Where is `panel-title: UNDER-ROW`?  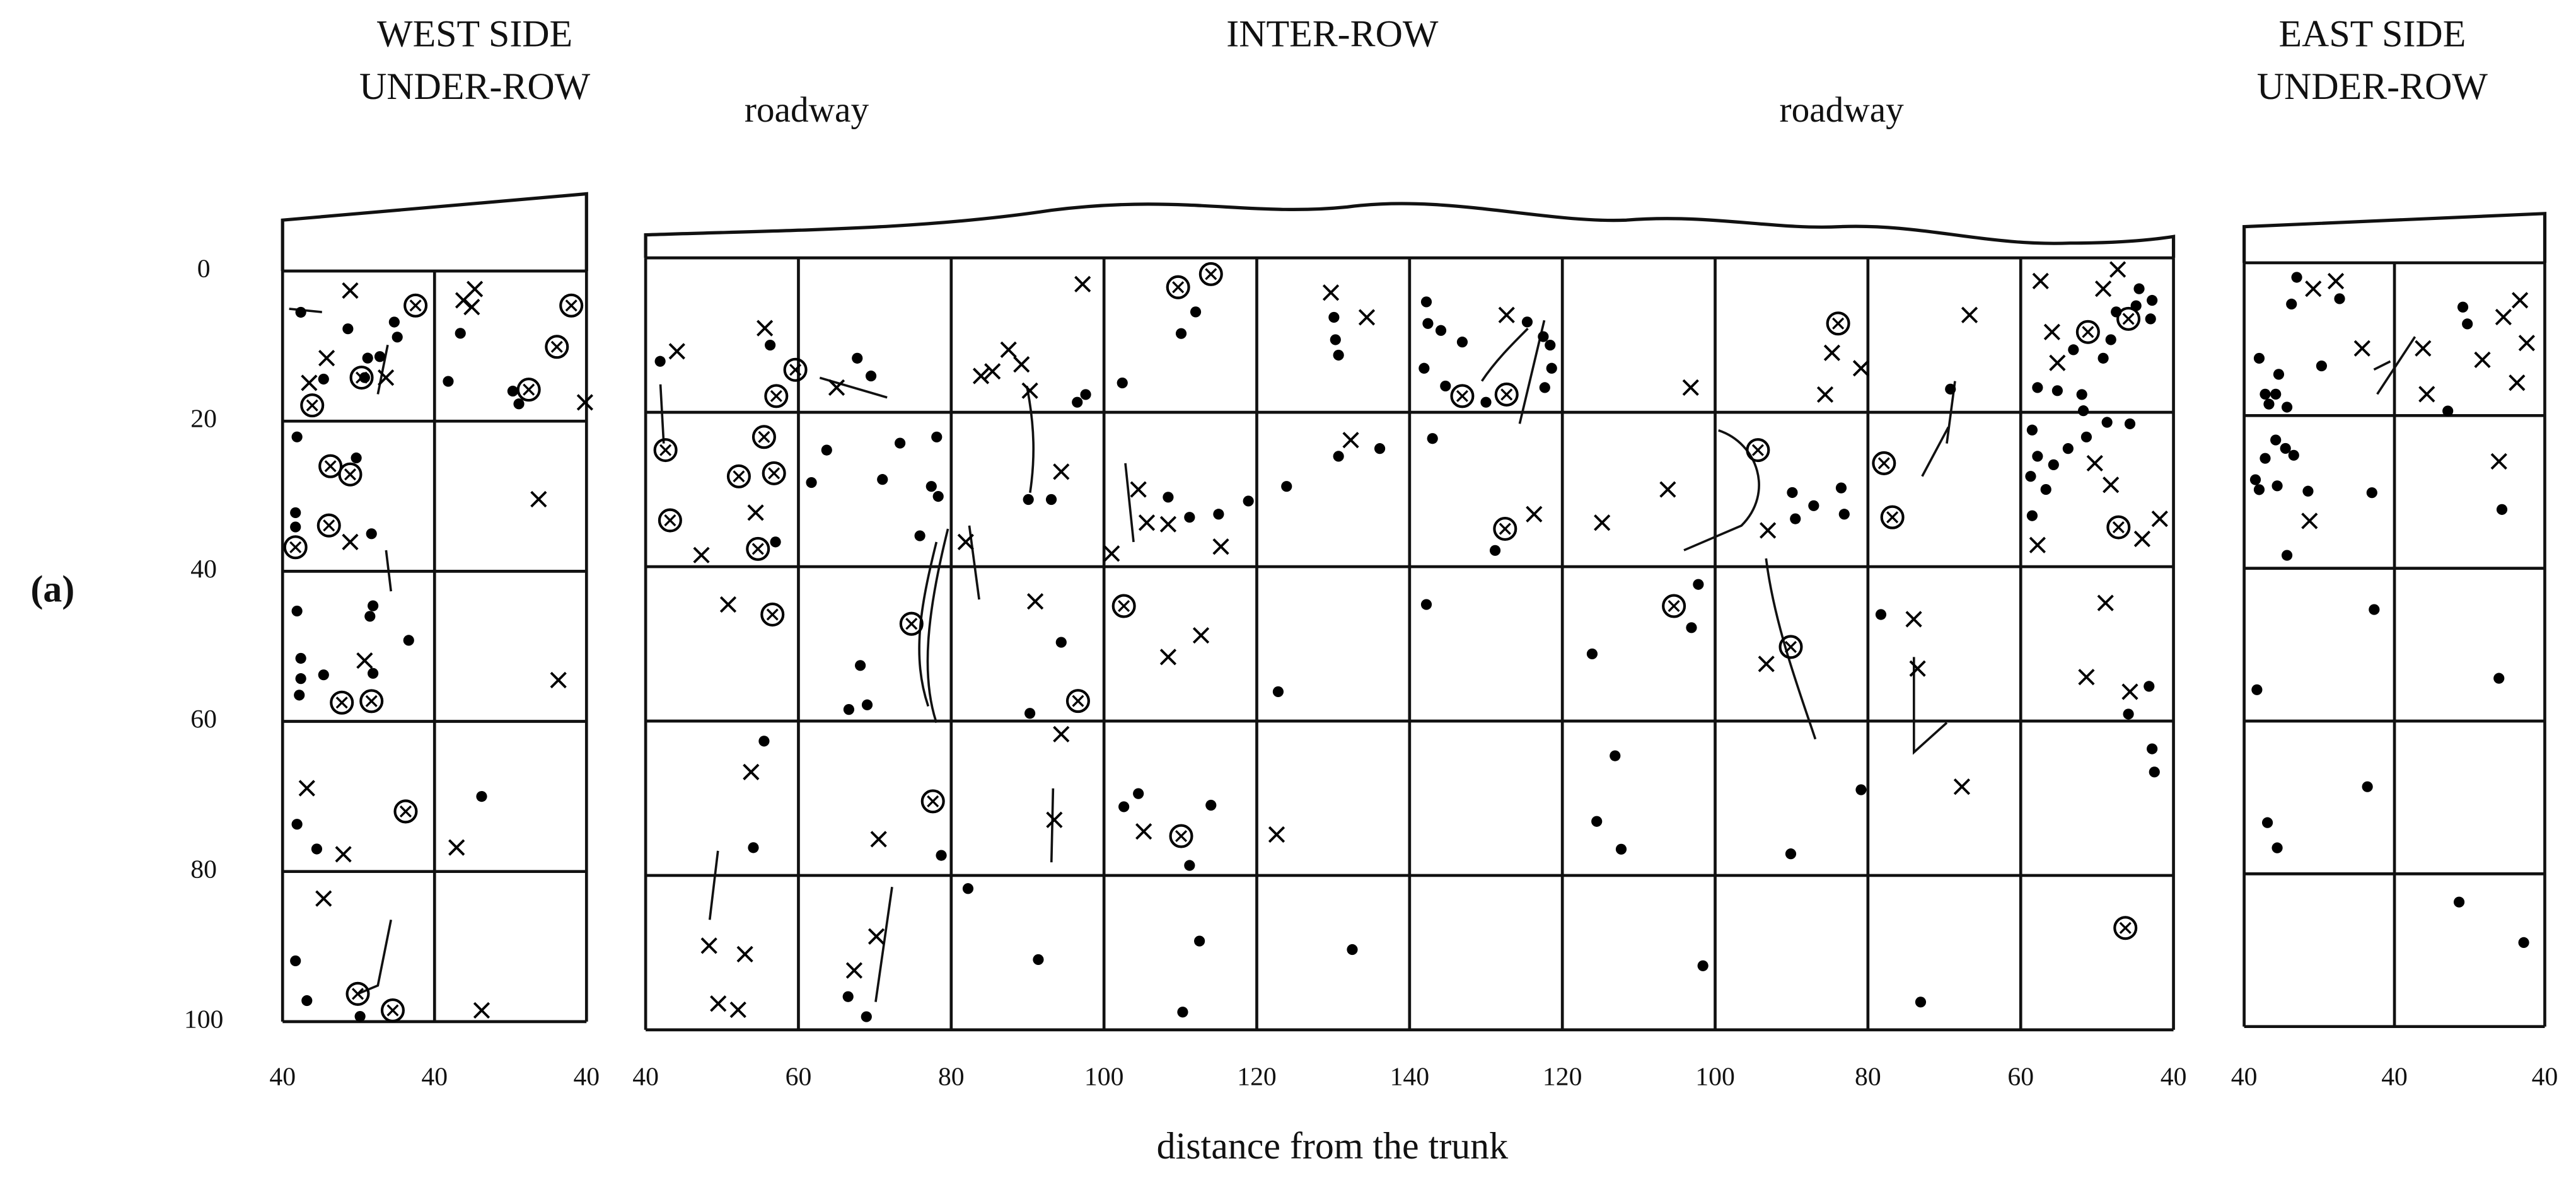
panel-title: UNDER-ROW is located at coordinates (475, 86).